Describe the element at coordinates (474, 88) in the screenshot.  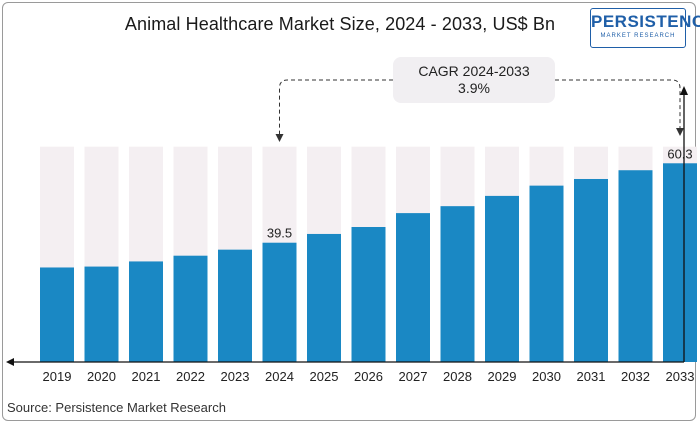
I see `cagr-value: 3.9%` at that location.